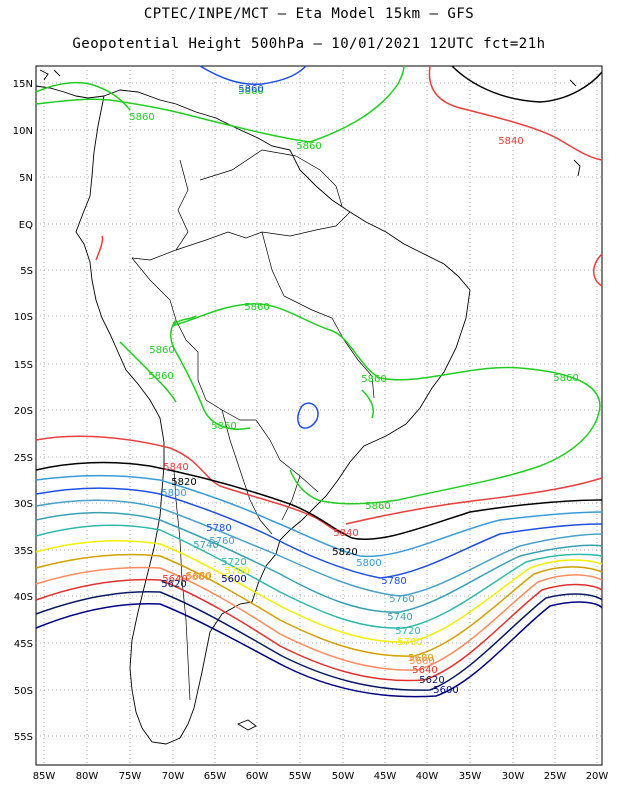 The image size is (618, 800). What do you see at coordinates (343, 776) in the screenshot?
I see `lon-tick-label: 50W` at bounding box center [343, 776].